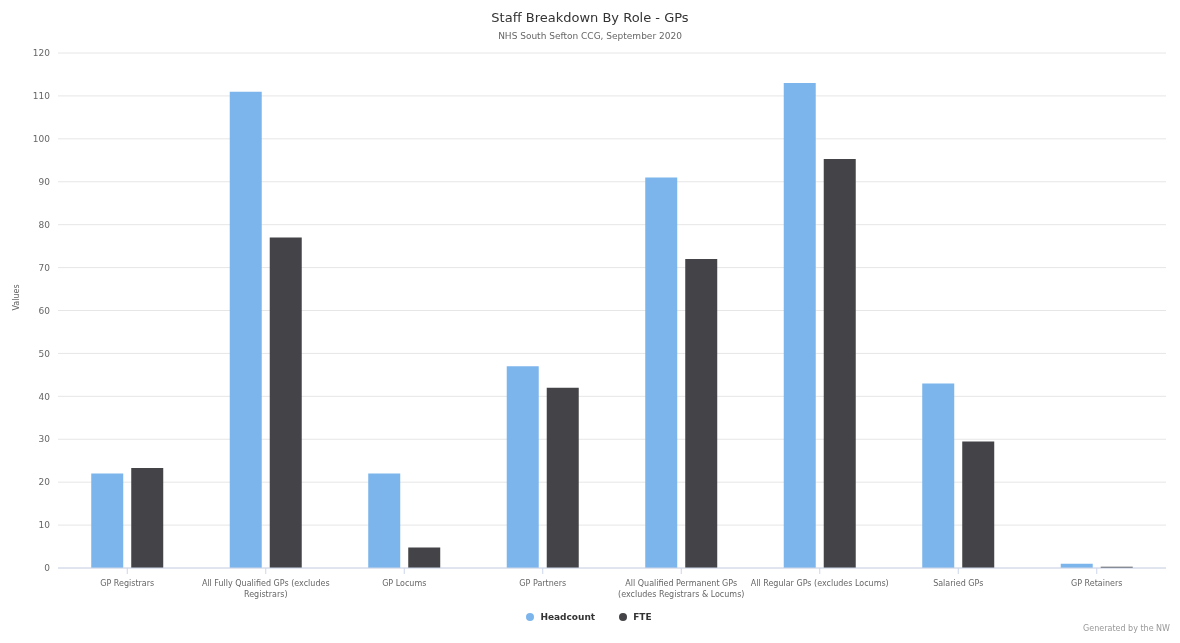  I want to click on x-tick-label: Salaried GPs, so click(958, 583).